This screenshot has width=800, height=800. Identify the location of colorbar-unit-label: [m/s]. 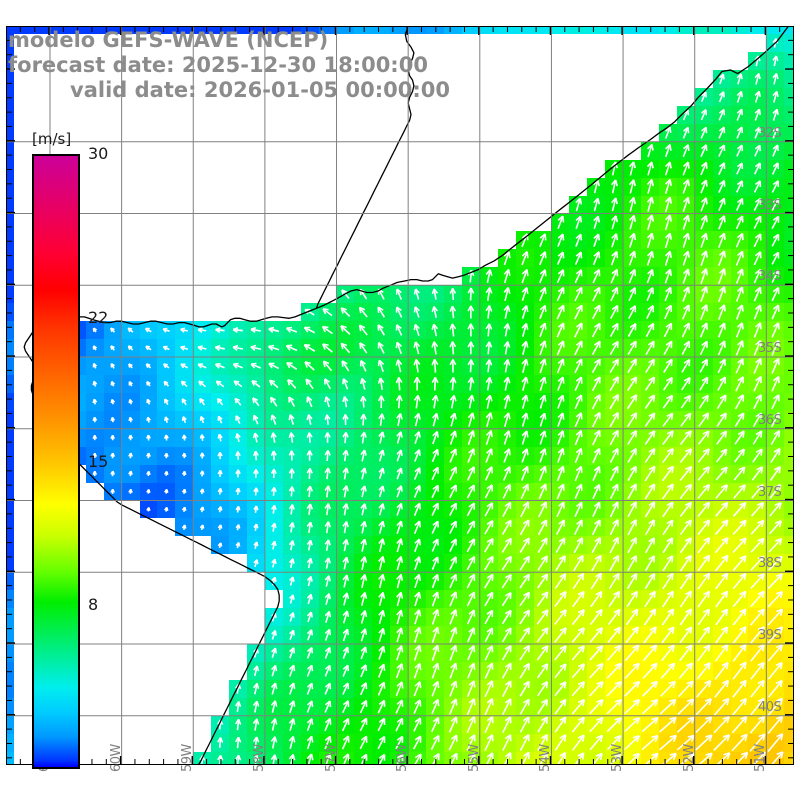
(52, 139).